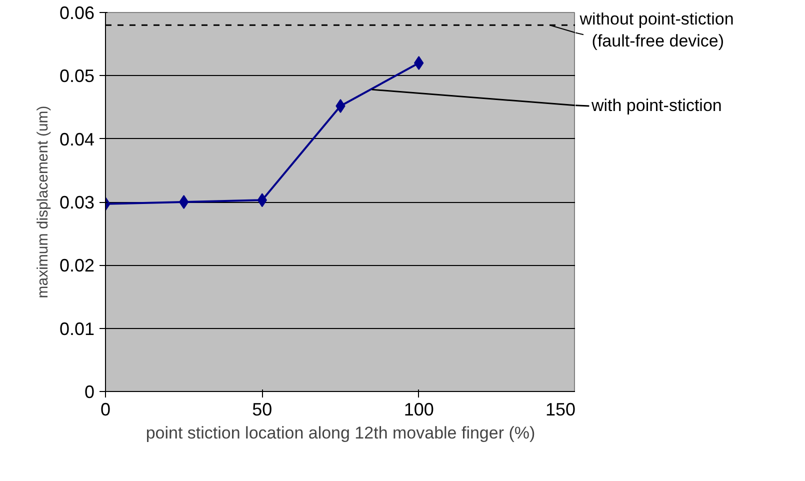 The height and width of the screenshot is (481, 805). Describe the element at coordinates (77, 202) in the screenshot. I see `y-tick-label: 0.03` at that location.